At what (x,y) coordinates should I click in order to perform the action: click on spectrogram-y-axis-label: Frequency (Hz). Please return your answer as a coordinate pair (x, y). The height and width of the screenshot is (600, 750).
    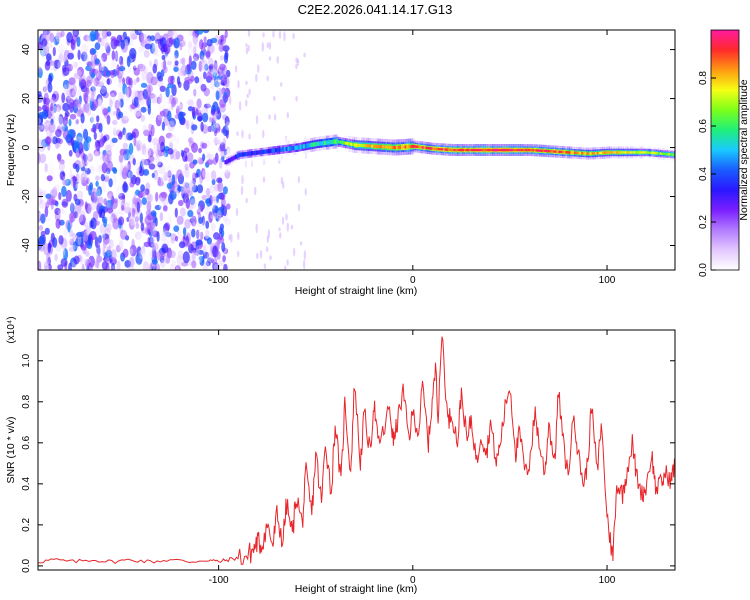
    Looking at the image, I should click on (11, 150).